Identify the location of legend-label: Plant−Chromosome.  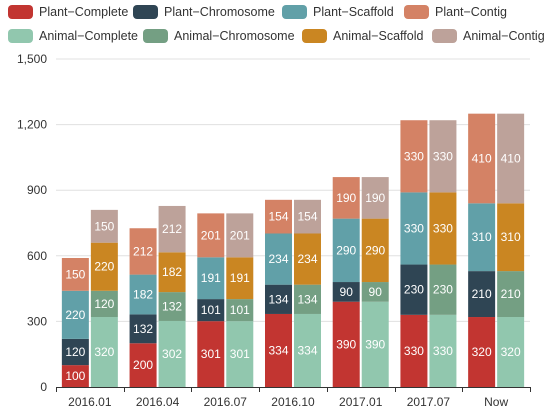
(219, 12).